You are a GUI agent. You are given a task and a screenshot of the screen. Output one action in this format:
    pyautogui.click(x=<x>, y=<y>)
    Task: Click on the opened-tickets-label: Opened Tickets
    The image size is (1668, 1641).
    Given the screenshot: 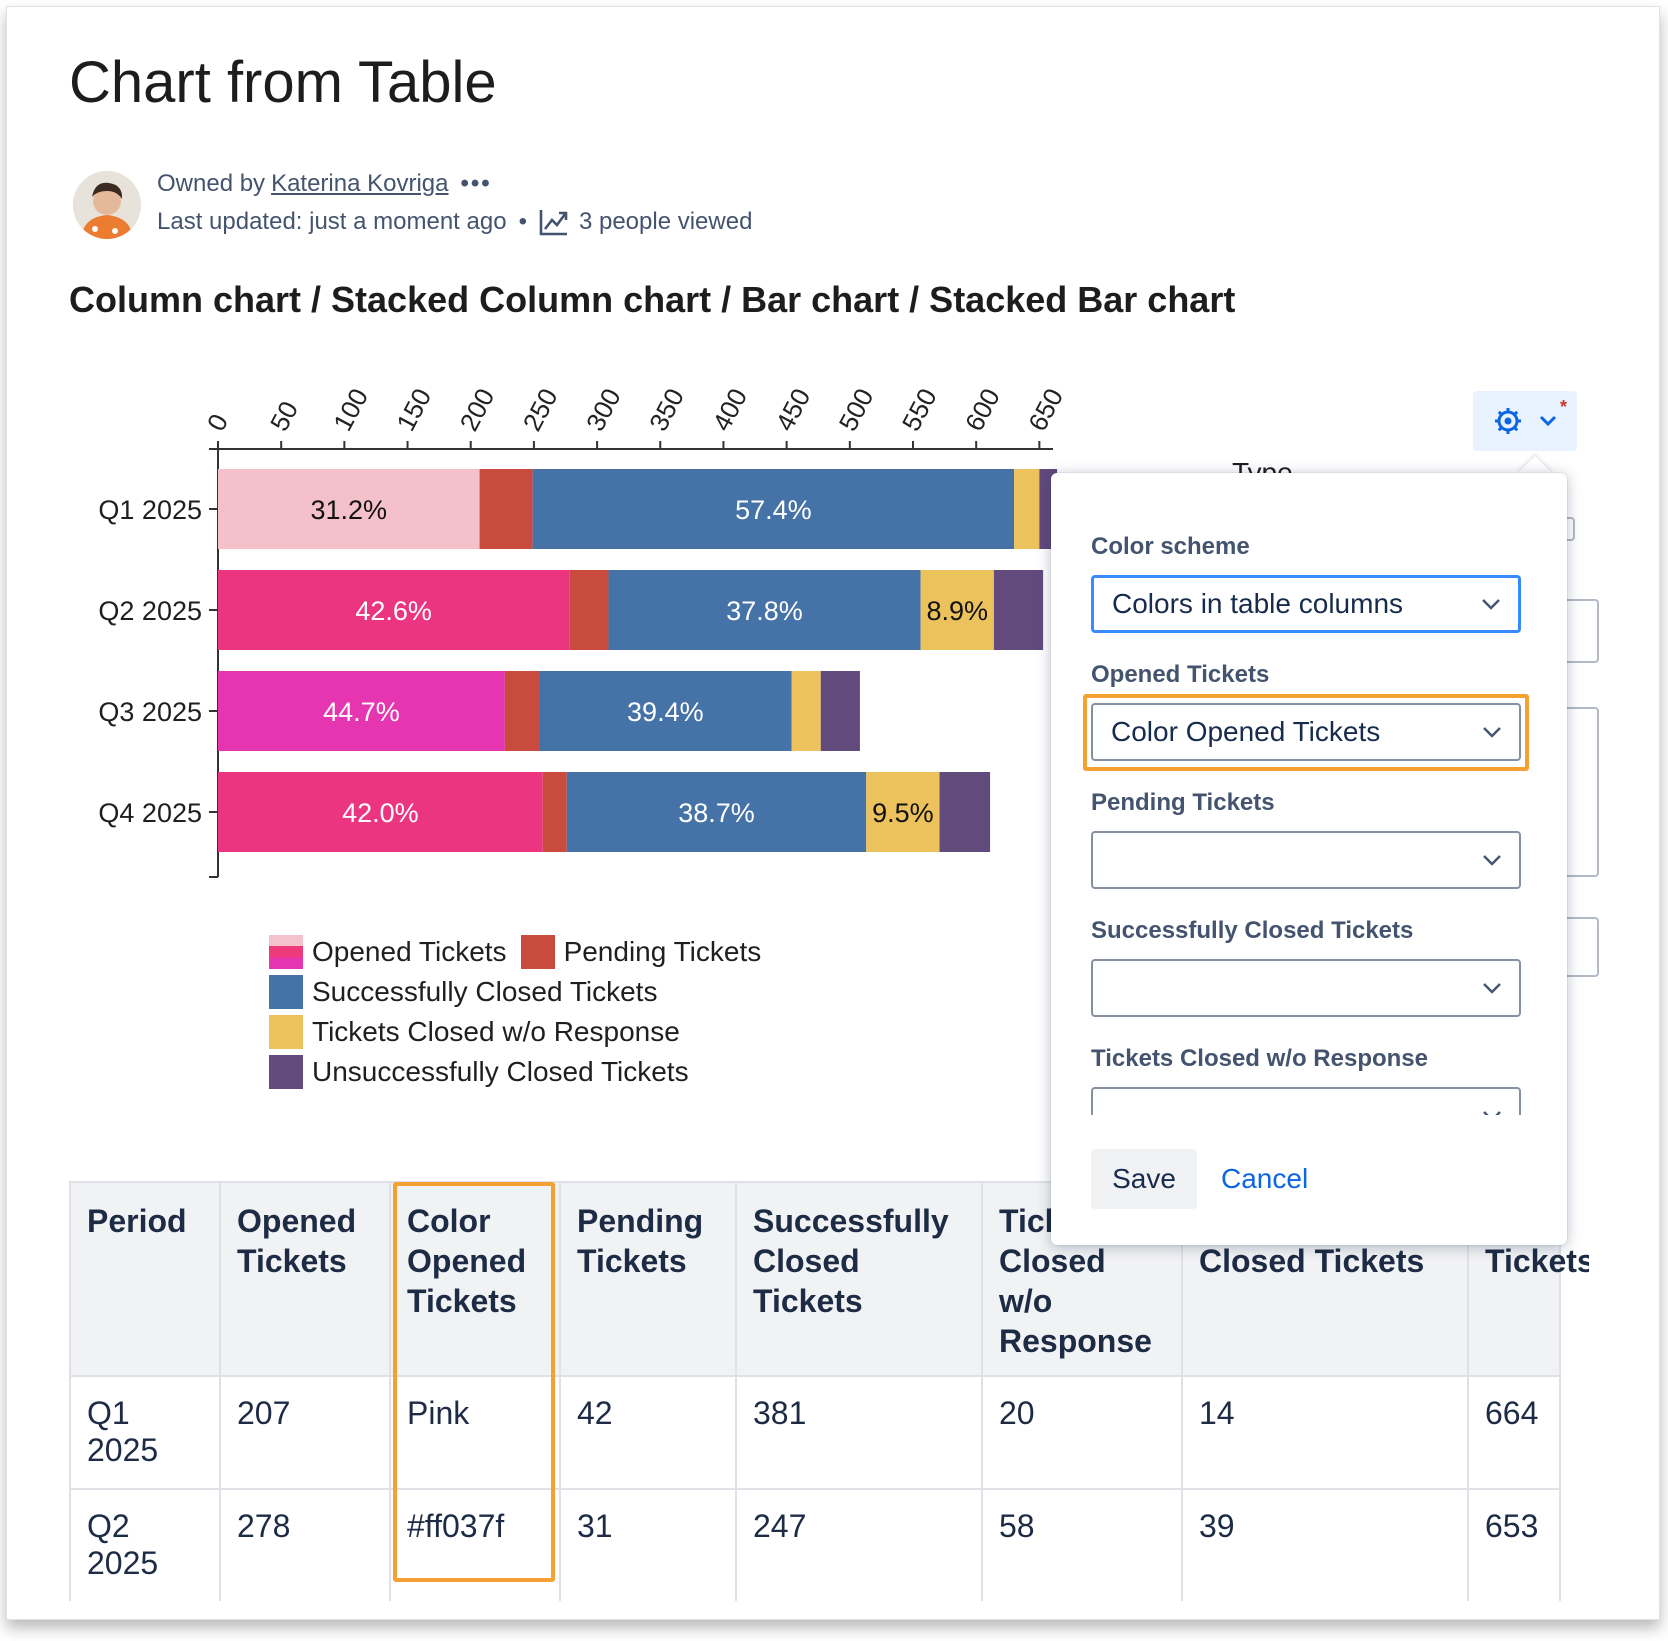 What is the action you would take?
    pyautogui.click(x=1180, y=674)
    